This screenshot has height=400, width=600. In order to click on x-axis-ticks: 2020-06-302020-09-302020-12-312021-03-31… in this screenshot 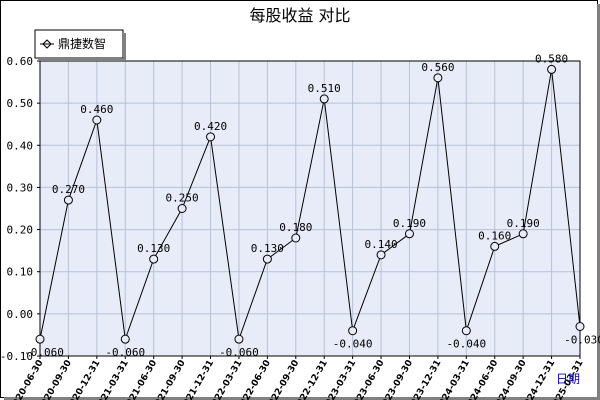, I will do `click(297, 378)`.